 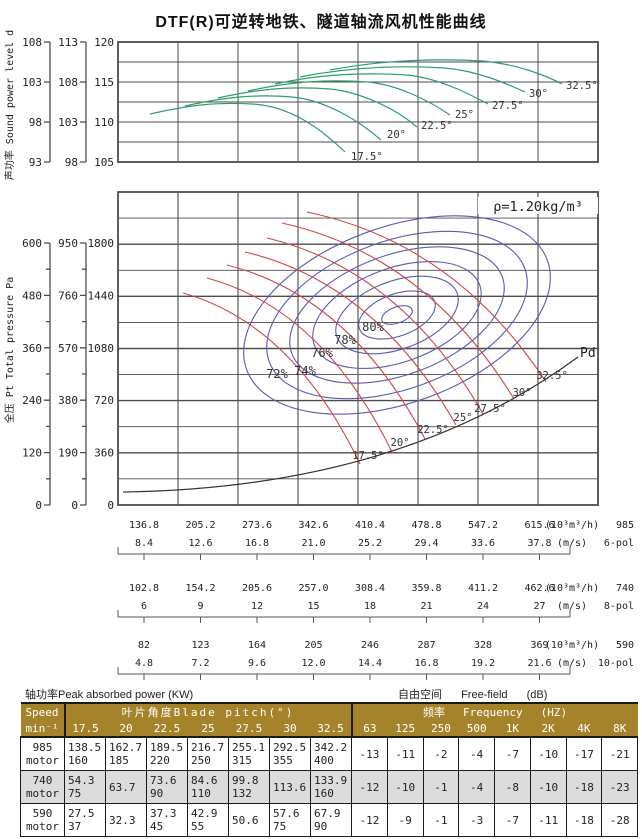 What do you see at coordinates (426, 543) in the screenshot?
I see `velocity-tick: 29.4` at bounding box center [426, 543].